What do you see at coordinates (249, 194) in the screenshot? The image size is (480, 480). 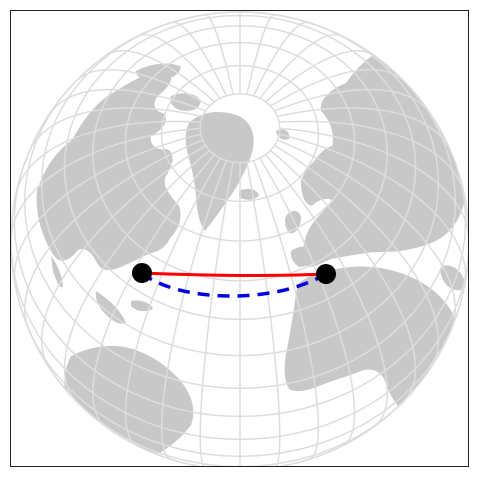 I see `iceland-landmass` at bounding box center [249, 194].